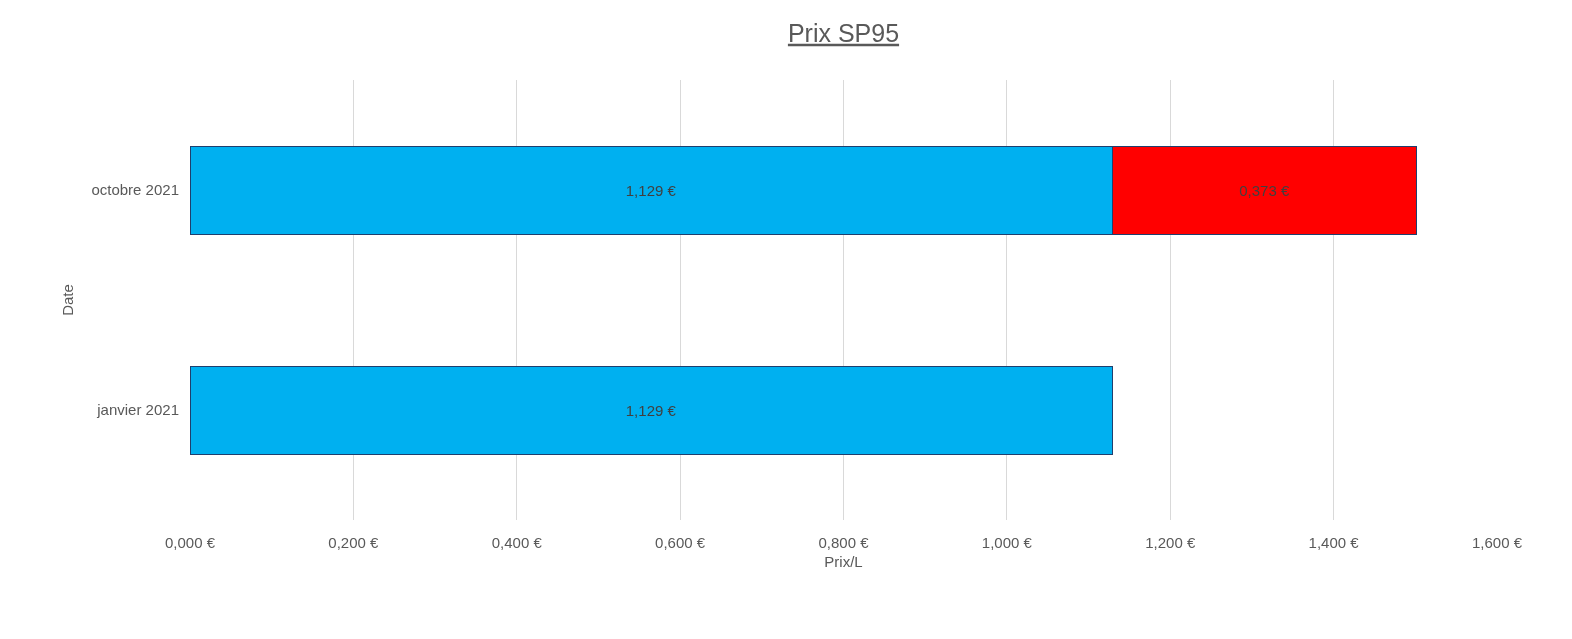 The height and width of the screenshot is (639, 1572). Describe the element at coordinates (680, 542) in the screenshot. I see `x-tick-label: 0,600 €` at that location.